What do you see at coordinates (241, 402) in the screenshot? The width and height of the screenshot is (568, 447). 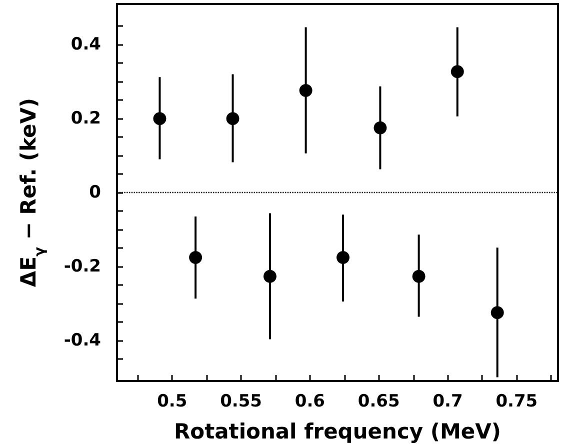 I see `x-tick-label: 0.55` at bounding box center [241, 402].